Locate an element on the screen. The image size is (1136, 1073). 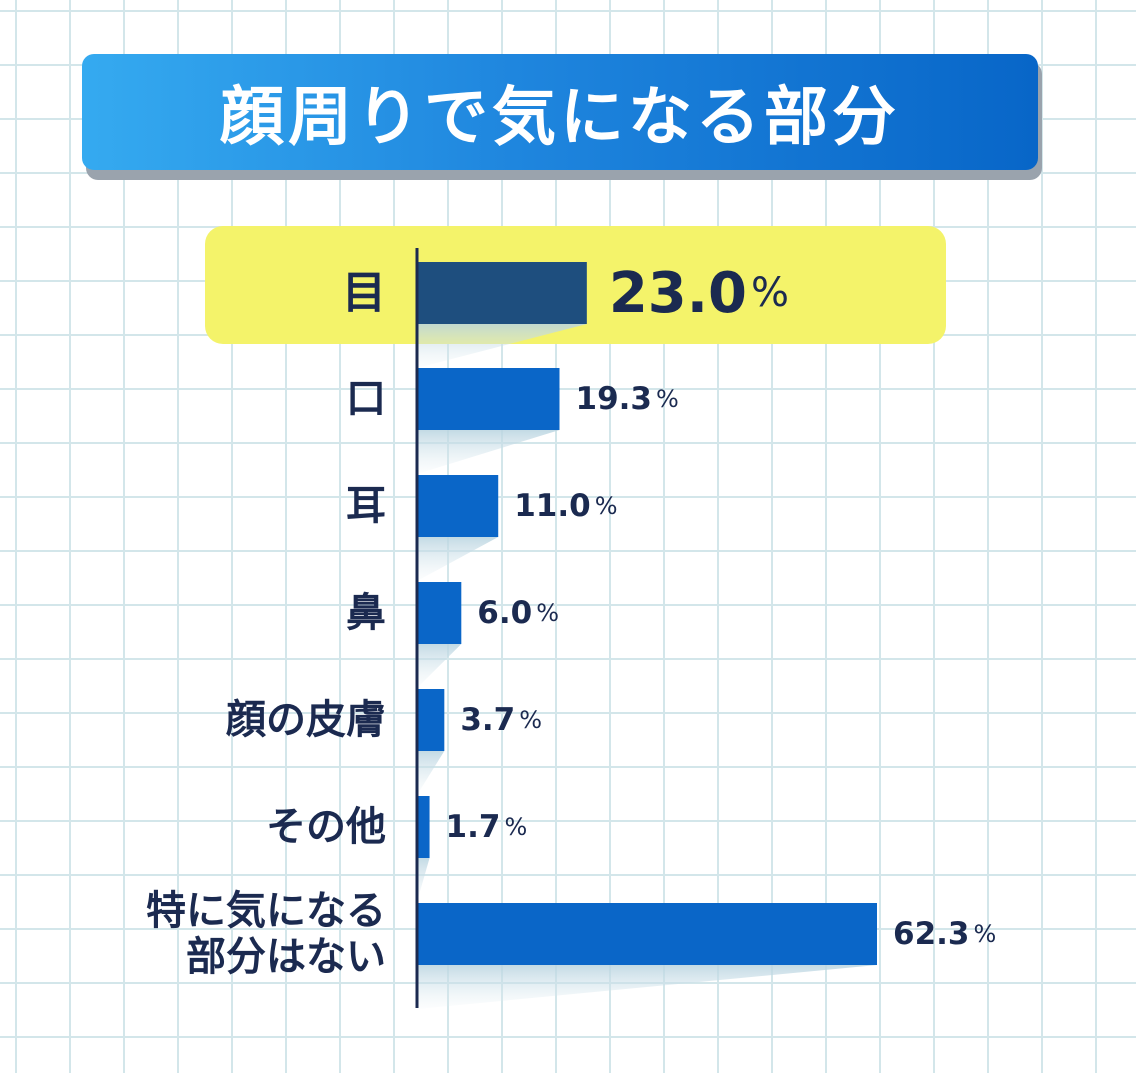
value-label: 3.7% is located at coordinates (501, 720).